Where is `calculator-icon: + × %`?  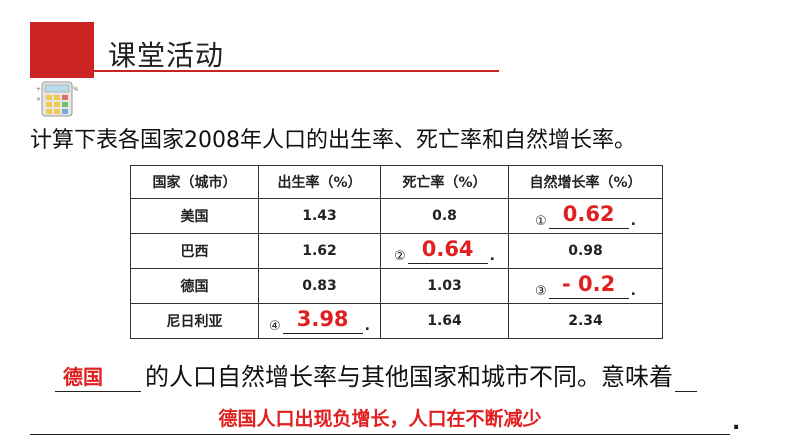 calculator-icon: + × % is located at coordinates (57, 99).